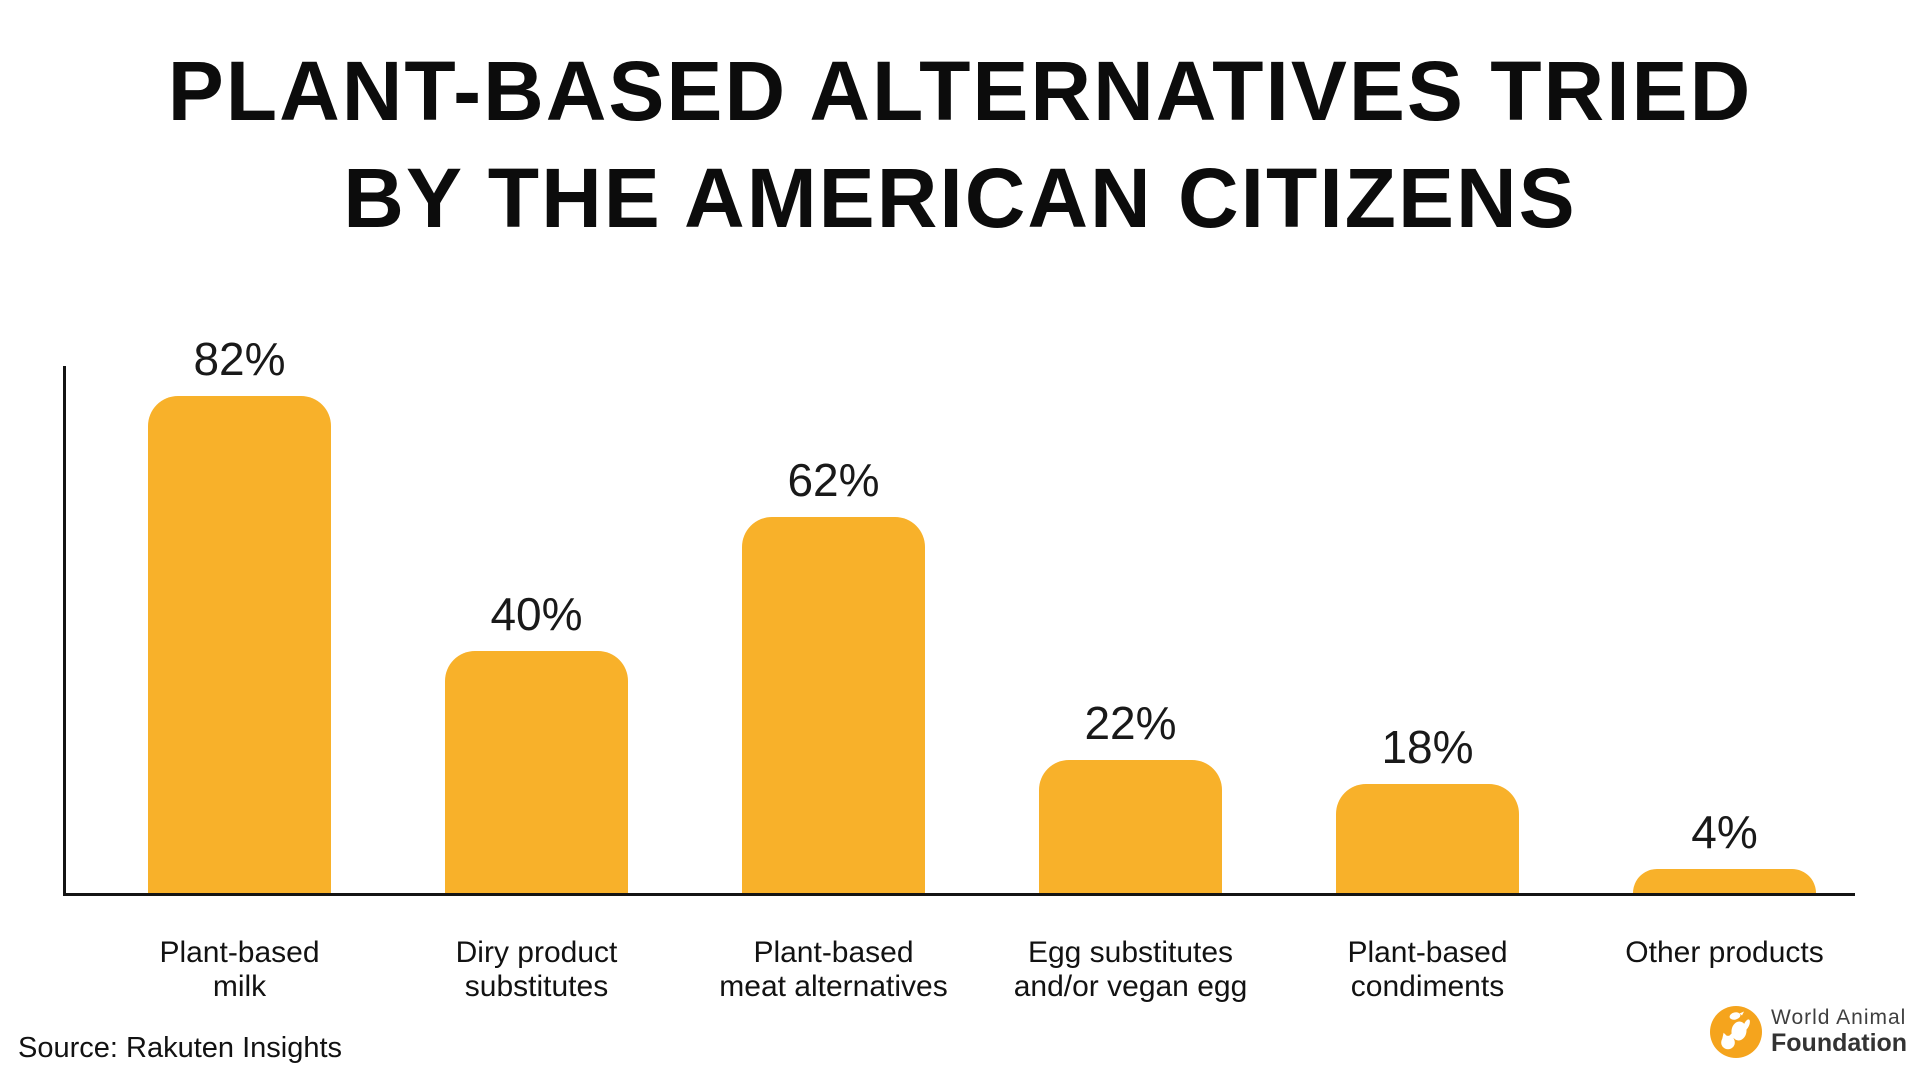  What do you see at coordinates (1130, 969) in the screenshot?
I see `category-label: Egg substitutes and/or vegan egg` at bounding box center [1130, 969].